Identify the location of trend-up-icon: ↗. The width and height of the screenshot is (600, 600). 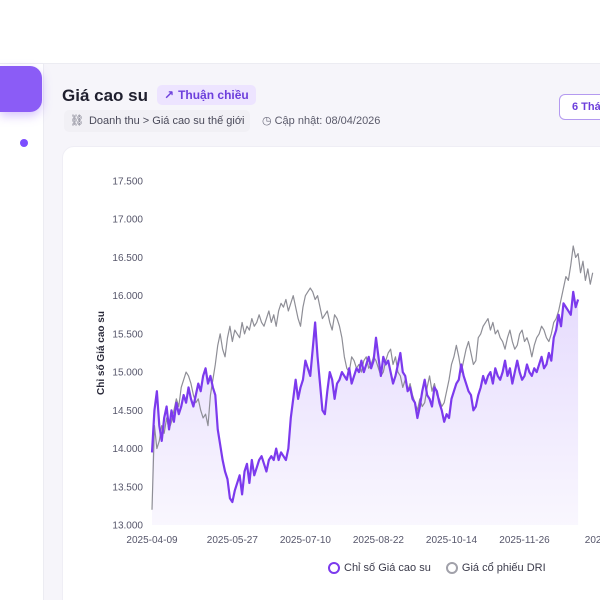
(169, 95).